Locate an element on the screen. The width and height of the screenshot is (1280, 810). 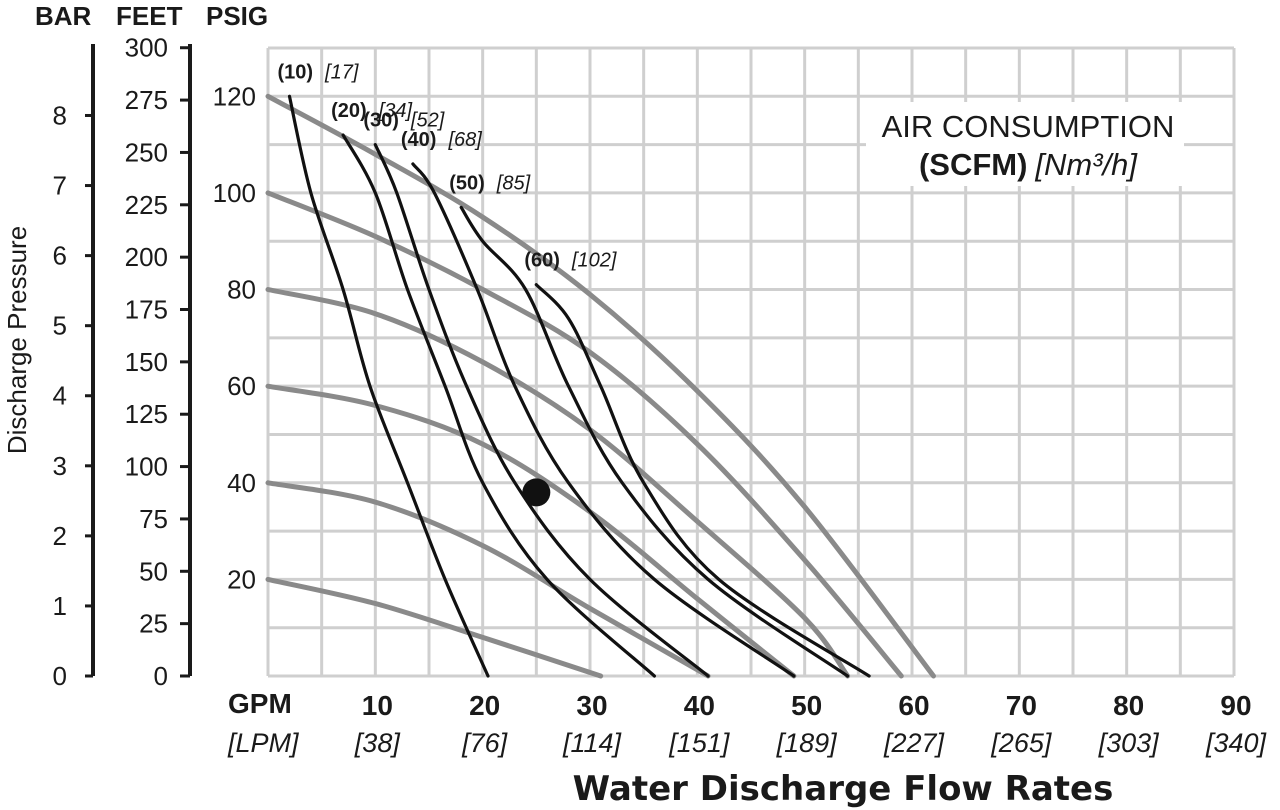
feet-tick-label: 275 is located at coordinates (146, 100).